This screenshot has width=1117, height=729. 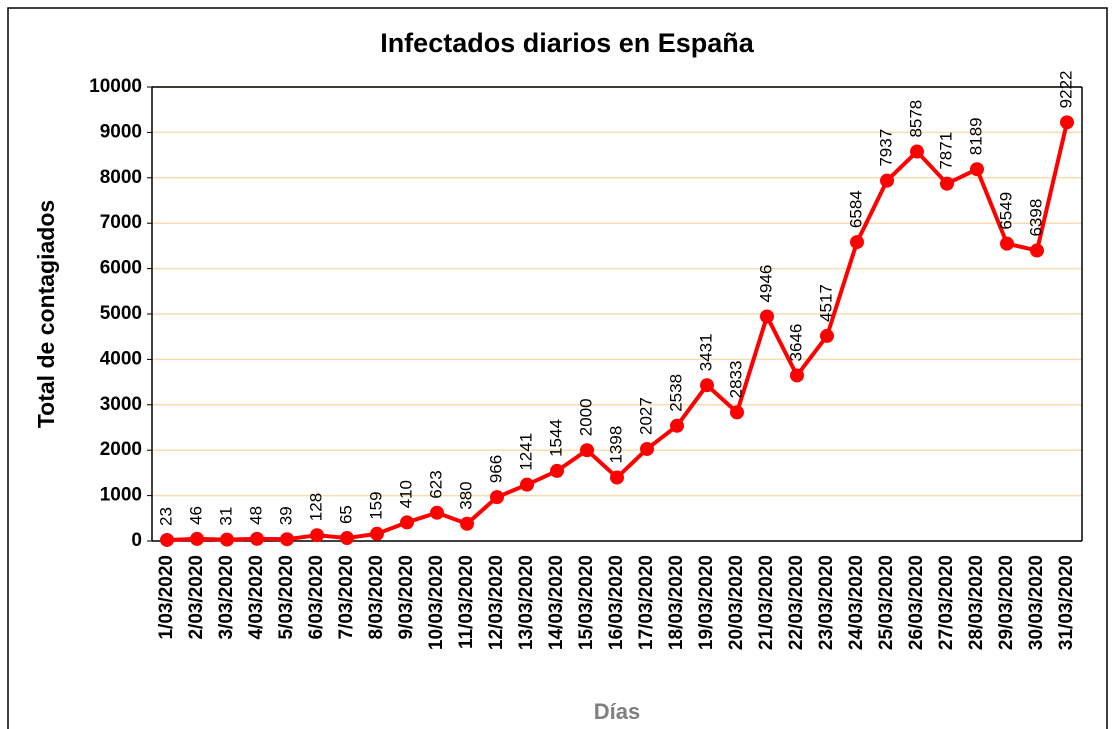 I want to click on value-label: 4517, so click(x=825, y=303).